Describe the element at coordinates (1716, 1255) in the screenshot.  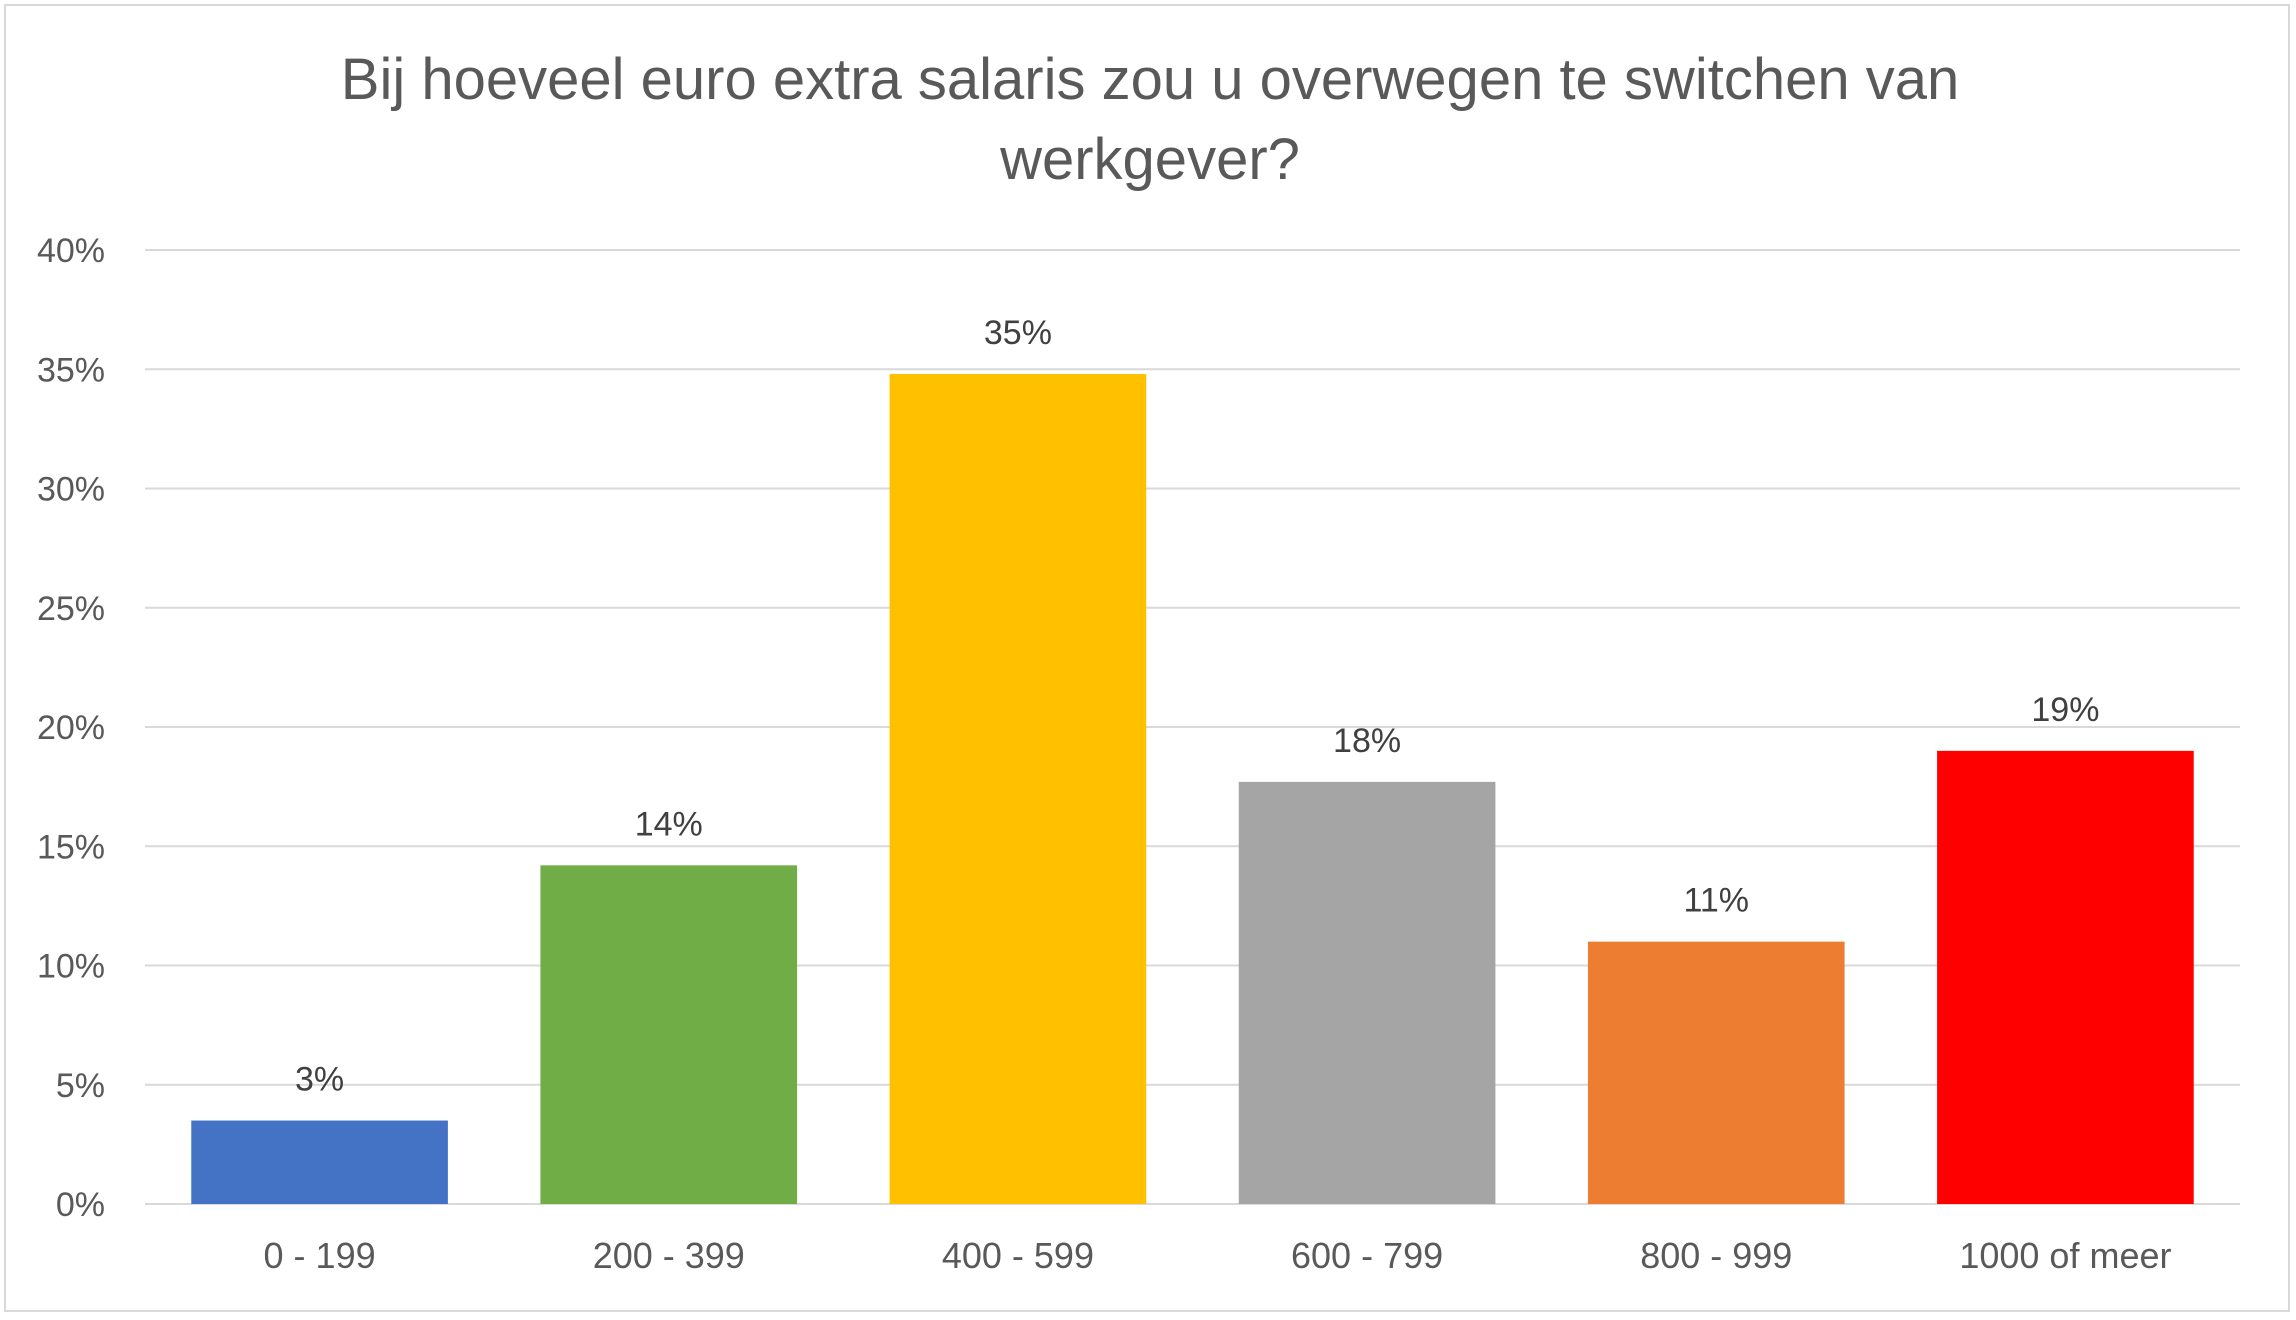
I see `x-tick-label: 800 - 999` at that location.